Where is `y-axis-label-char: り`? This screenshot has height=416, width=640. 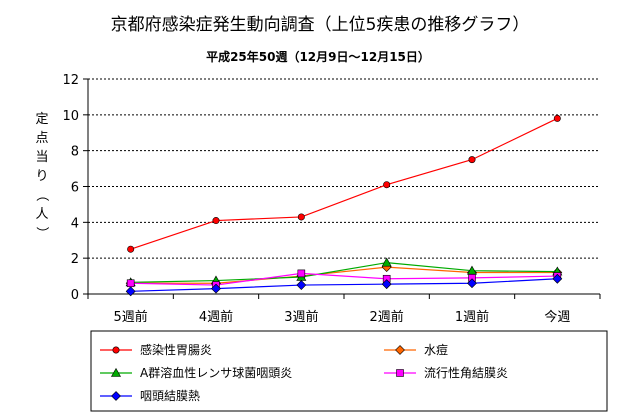 y-axis-label-char: り is located at coordinates (41, 176).